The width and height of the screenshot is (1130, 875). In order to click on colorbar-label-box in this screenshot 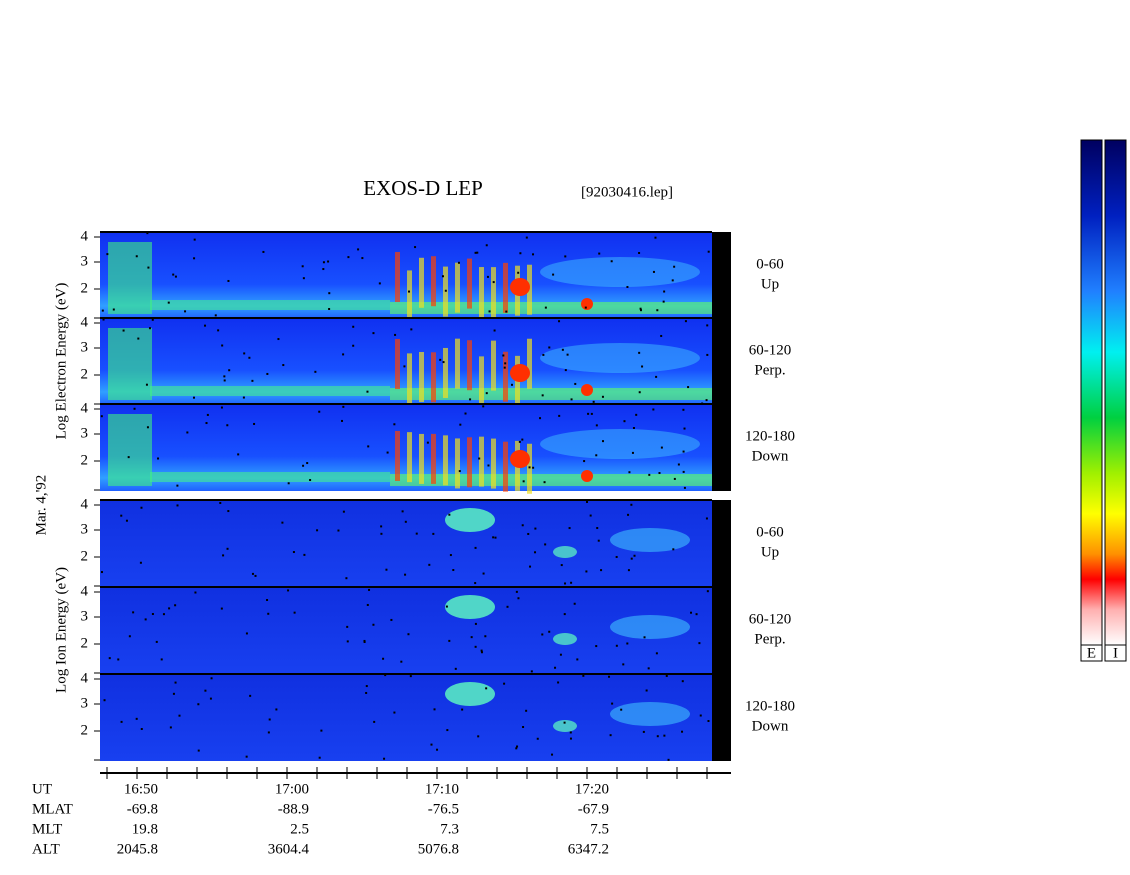, I will do `click(1091, 653)`.